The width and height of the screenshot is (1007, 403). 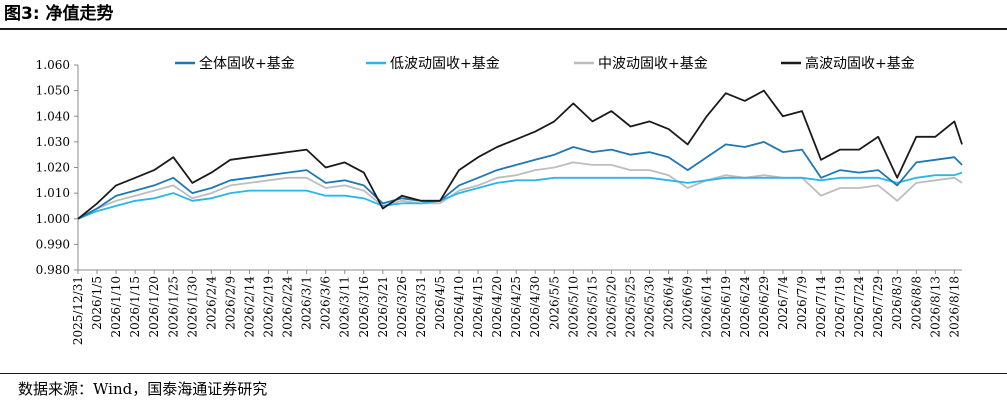 I want to click on figure-title: 图3: 净值走势, so click(x=59, y=14).